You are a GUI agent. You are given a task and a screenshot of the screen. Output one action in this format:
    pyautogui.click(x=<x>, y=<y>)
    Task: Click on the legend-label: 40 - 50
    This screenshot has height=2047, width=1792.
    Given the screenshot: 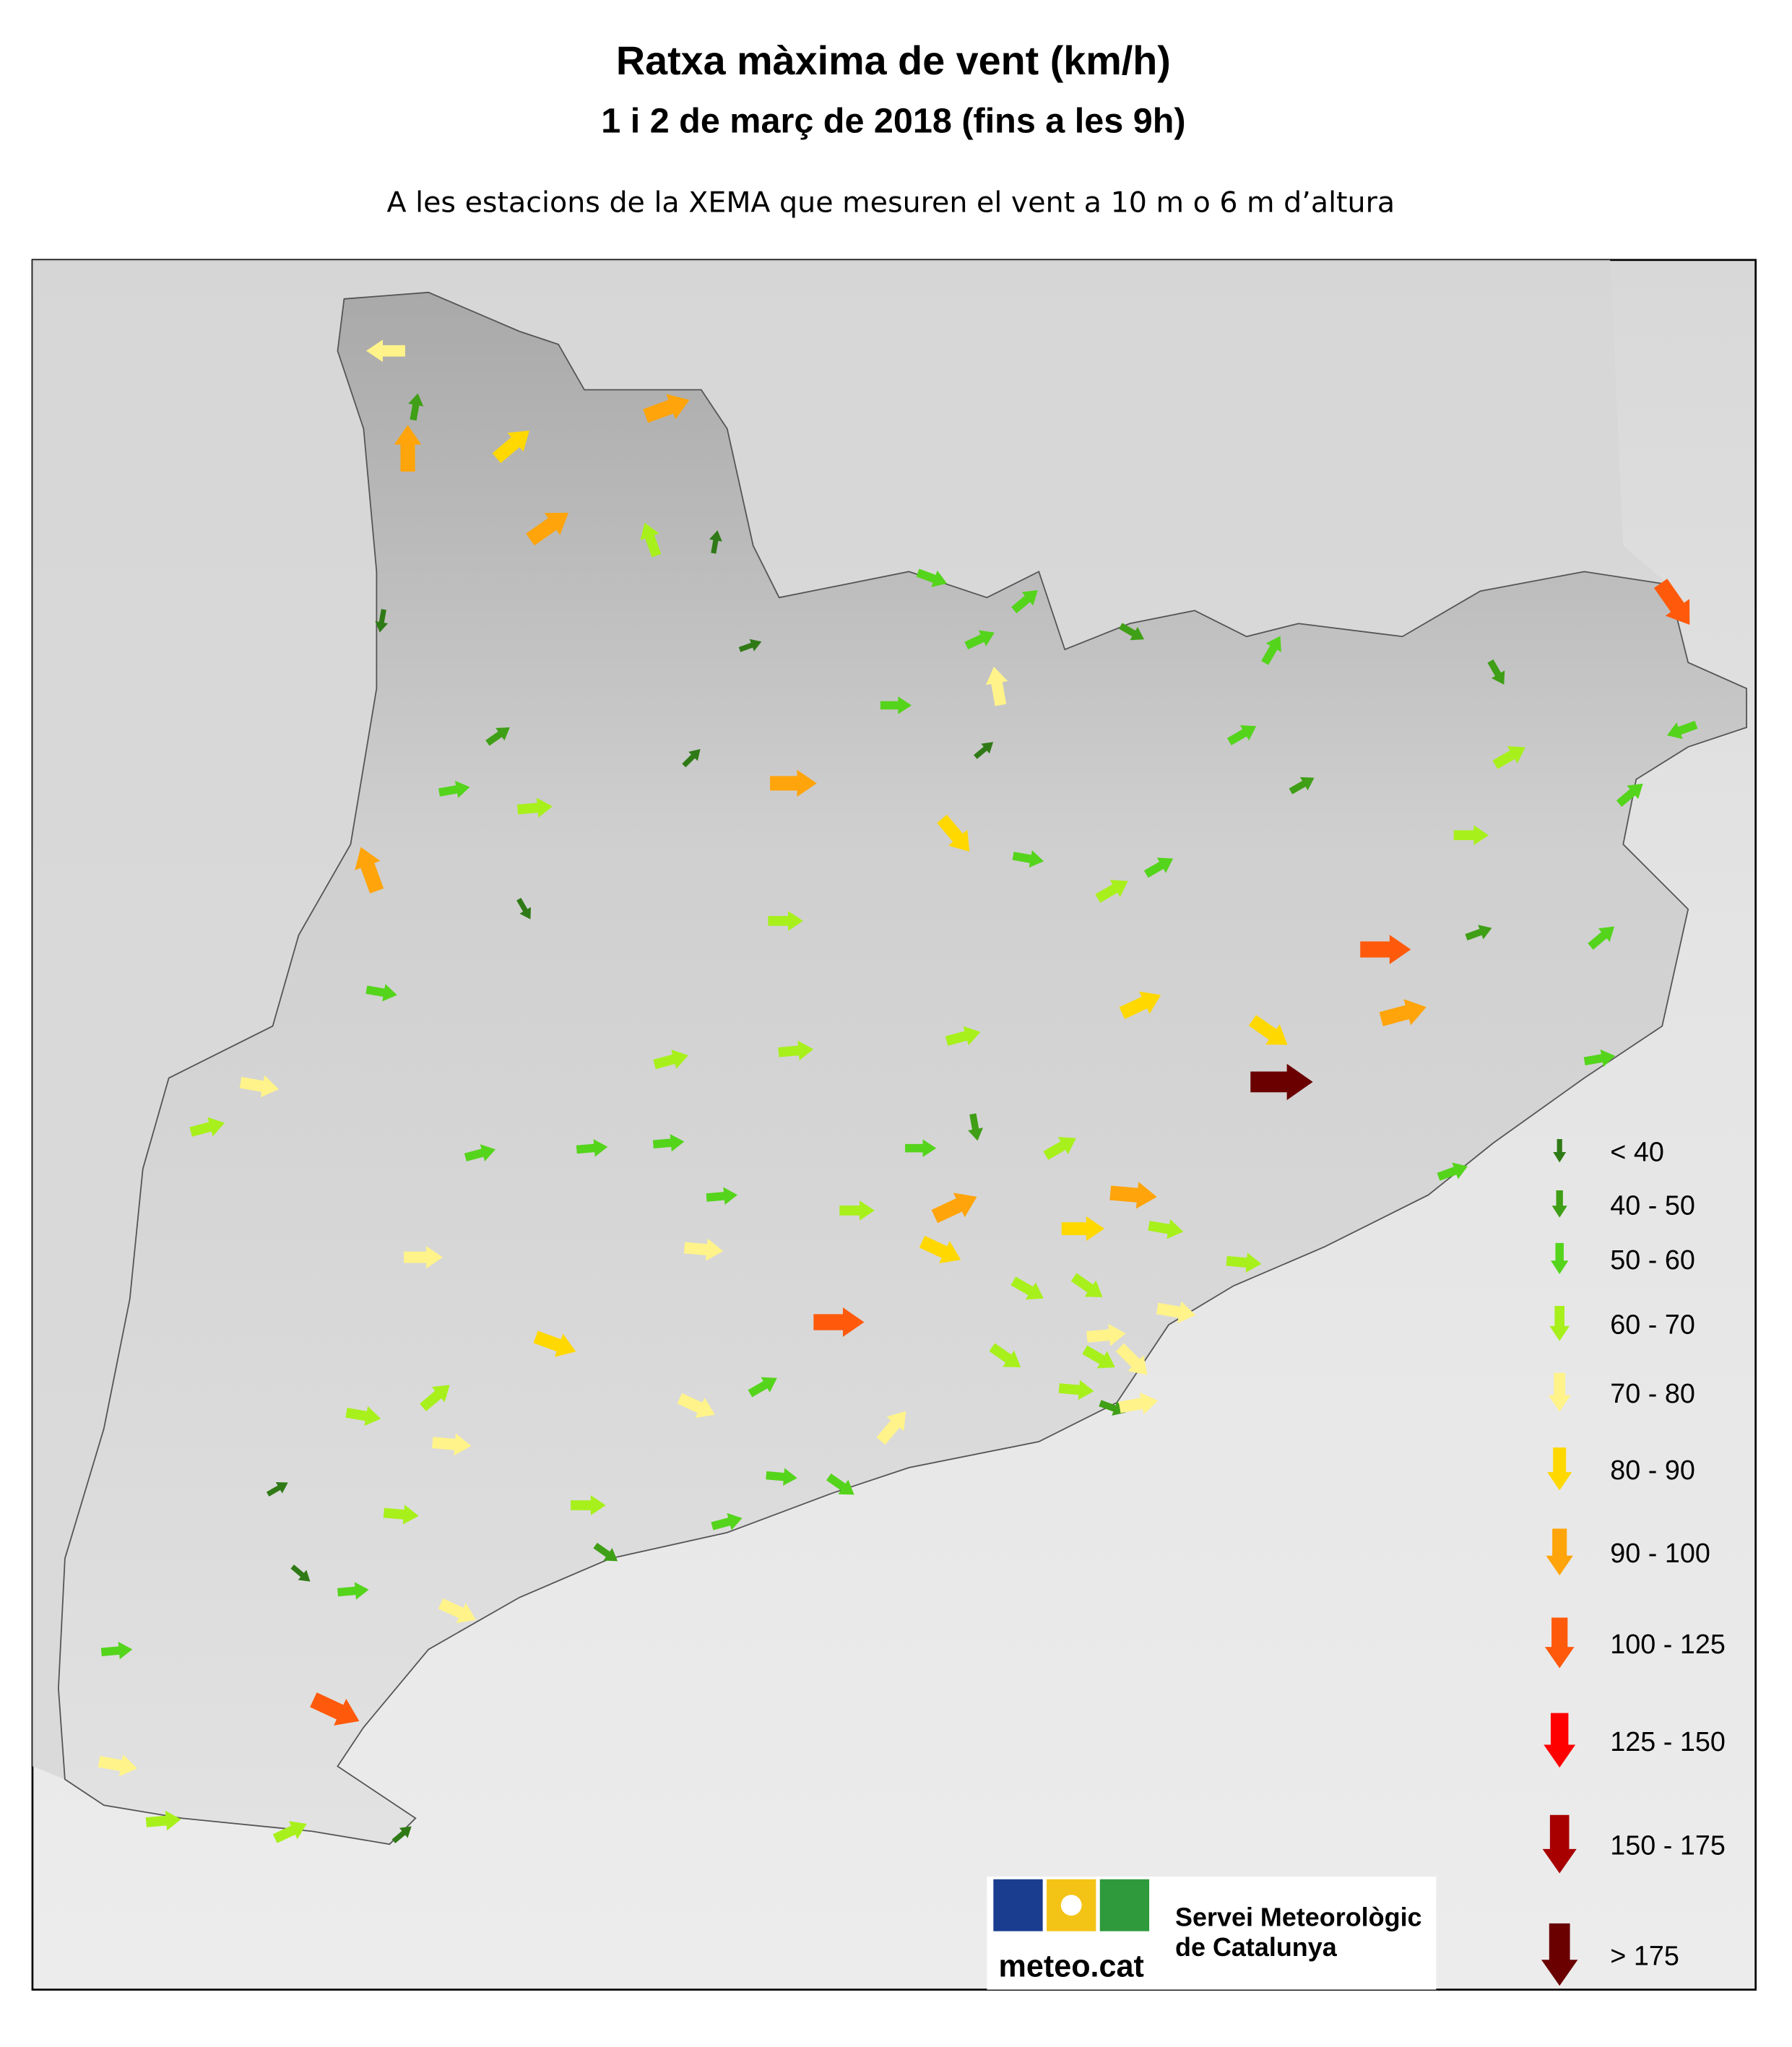 What is the action you would take?
    pyautogui.click(x=1652, y=1205)
    